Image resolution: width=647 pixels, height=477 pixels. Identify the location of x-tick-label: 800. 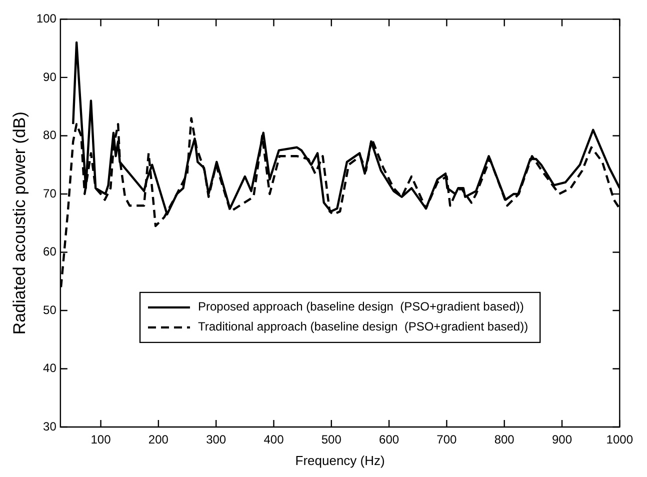
(504, 439).